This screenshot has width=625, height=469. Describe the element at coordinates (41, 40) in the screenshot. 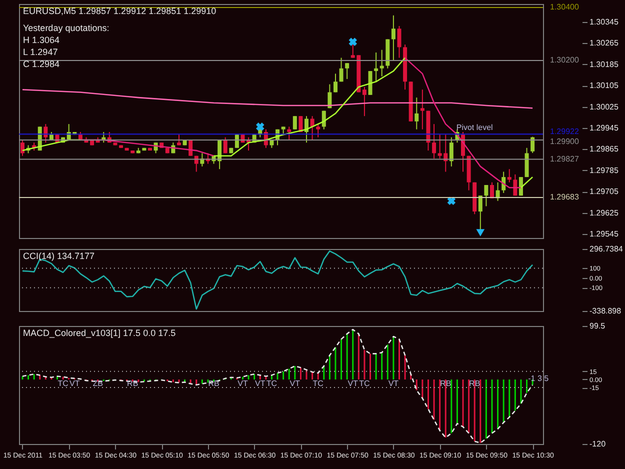

I see `annotation: H 1.3064` at that location.